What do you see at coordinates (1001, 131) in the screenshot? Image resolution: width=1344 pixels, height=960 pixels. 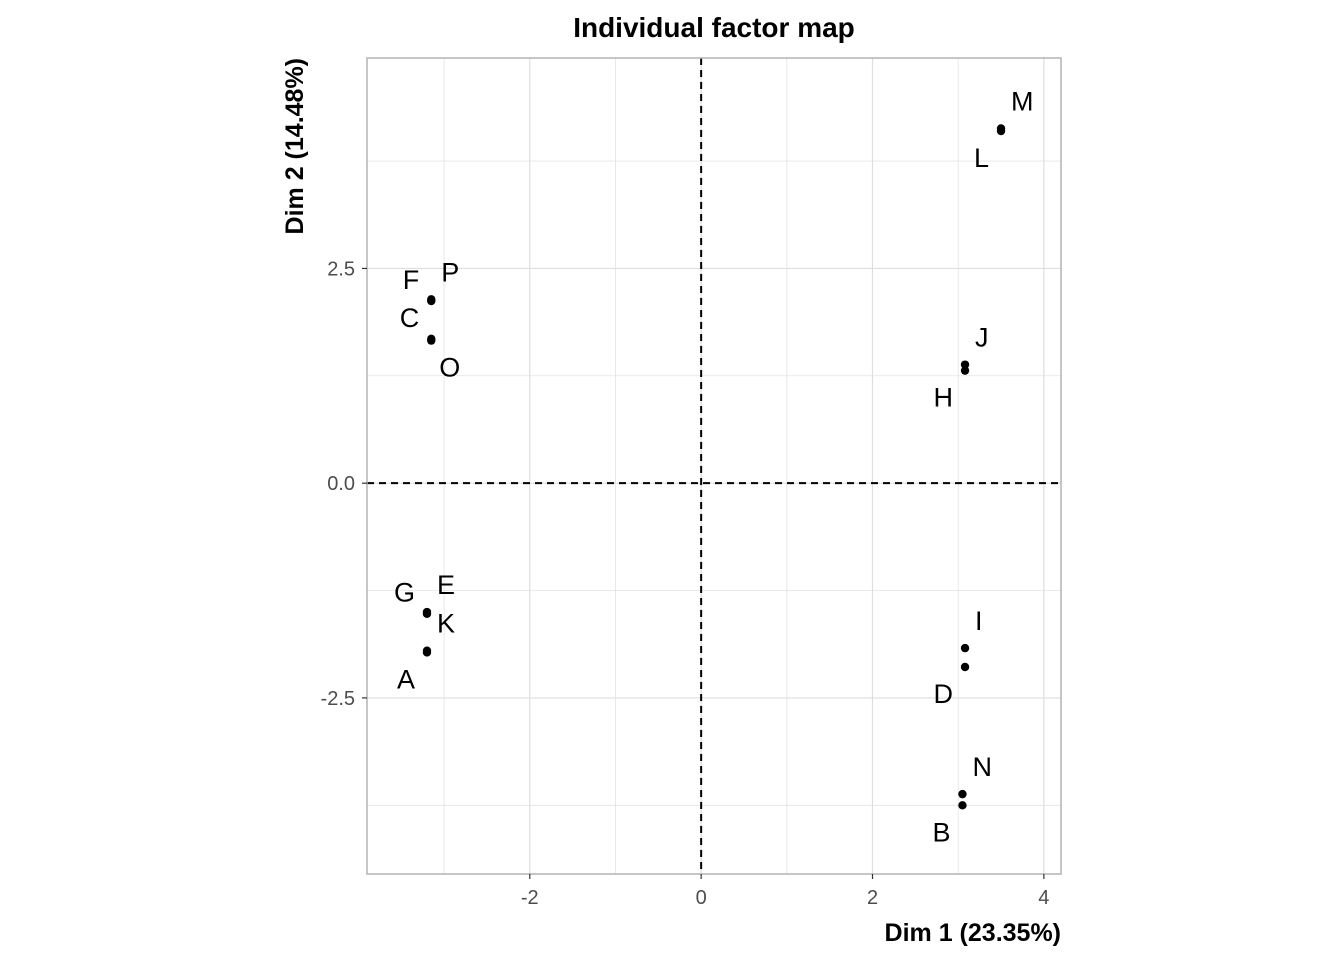 I see `data-point-L` at bounding box center [1001, 131].